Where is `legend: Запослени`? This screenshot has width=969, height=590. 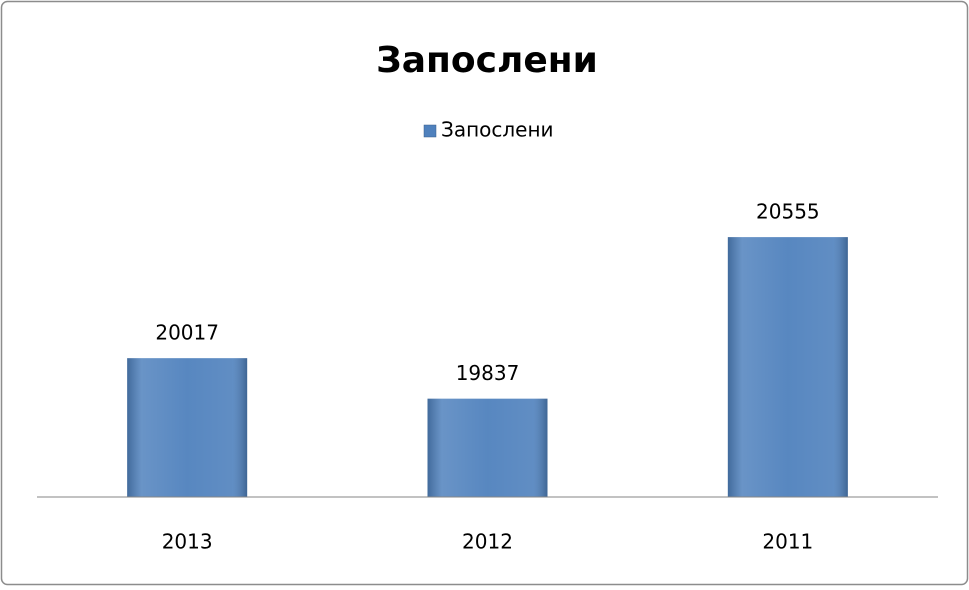
legend: Запослени is located at coordinates (488, 130).